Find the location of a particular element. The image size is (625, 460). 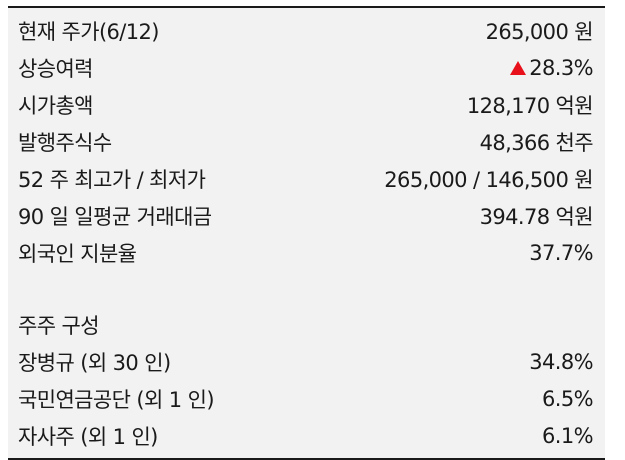

avg-trading-value-label: 90 일 일평균 거래대금 is located at coordinates (115, 216).